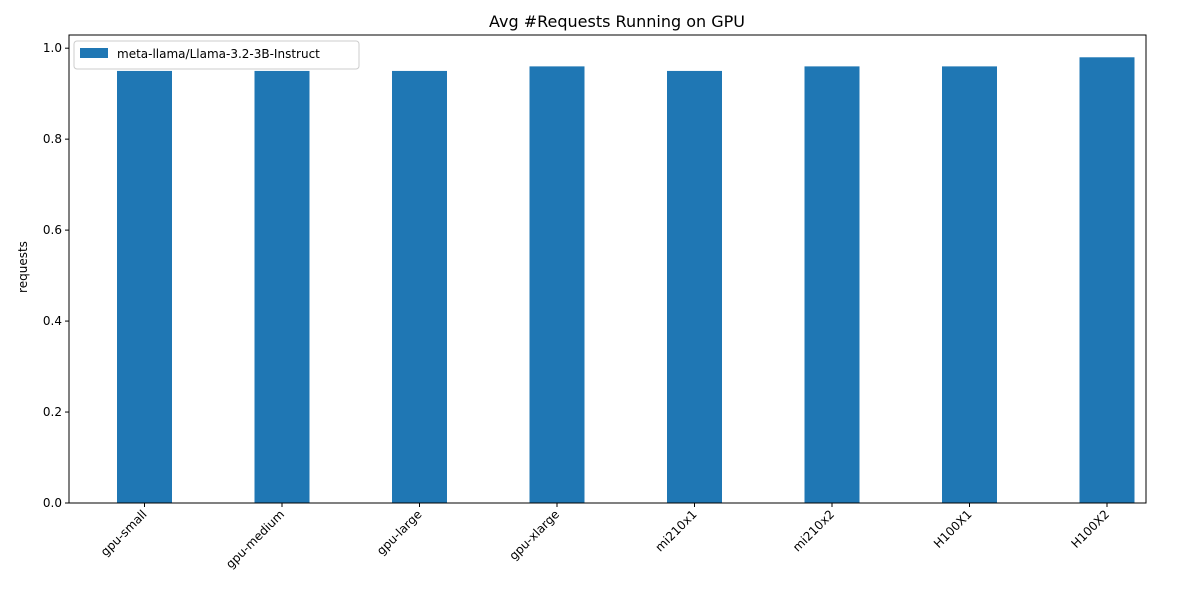 Image resolution: width=1200 pixels, height=600 pixels. I want to click on x-tick-label: gpu-medium, so click(255, 539).